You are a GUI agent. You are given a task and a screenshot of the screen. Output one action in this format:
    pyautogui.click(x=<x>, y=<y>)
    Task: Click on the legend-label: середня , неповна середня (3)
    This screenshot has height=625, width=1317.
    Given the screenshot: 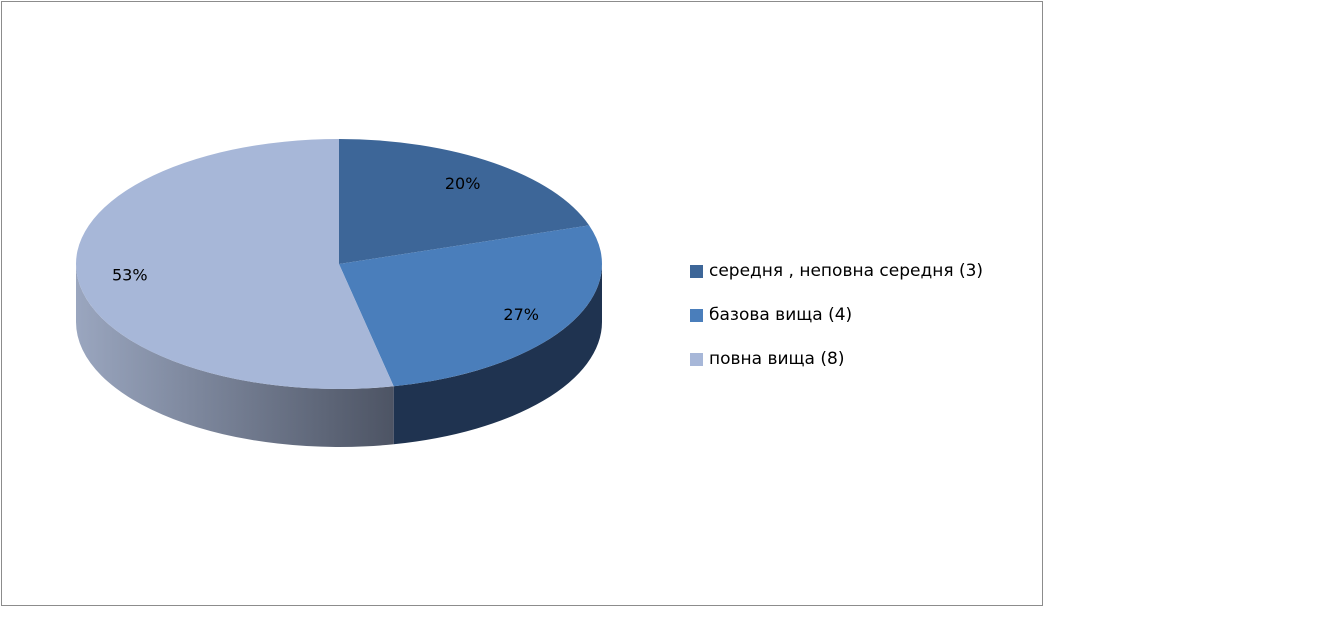 What is the action you would take?
    pyautogui.click(x=846, y=271)
    